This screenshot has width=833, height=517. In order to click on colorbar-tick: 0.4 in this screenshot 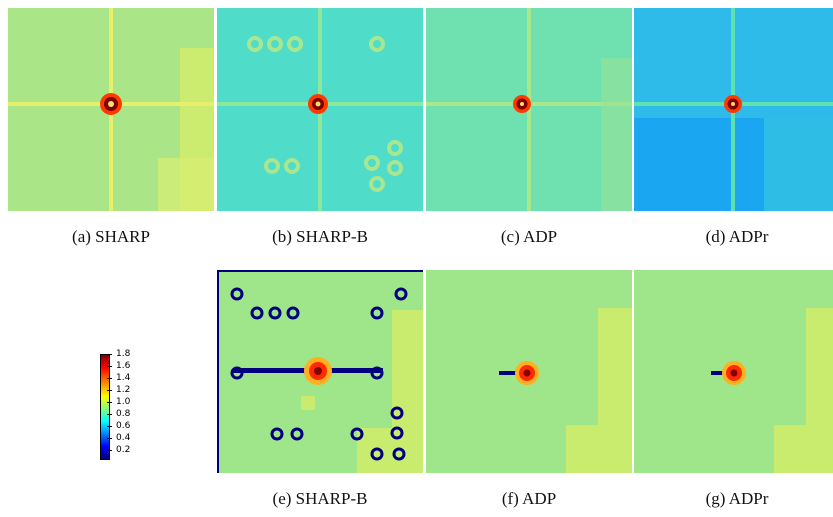, I will do `click(118, 438)`.